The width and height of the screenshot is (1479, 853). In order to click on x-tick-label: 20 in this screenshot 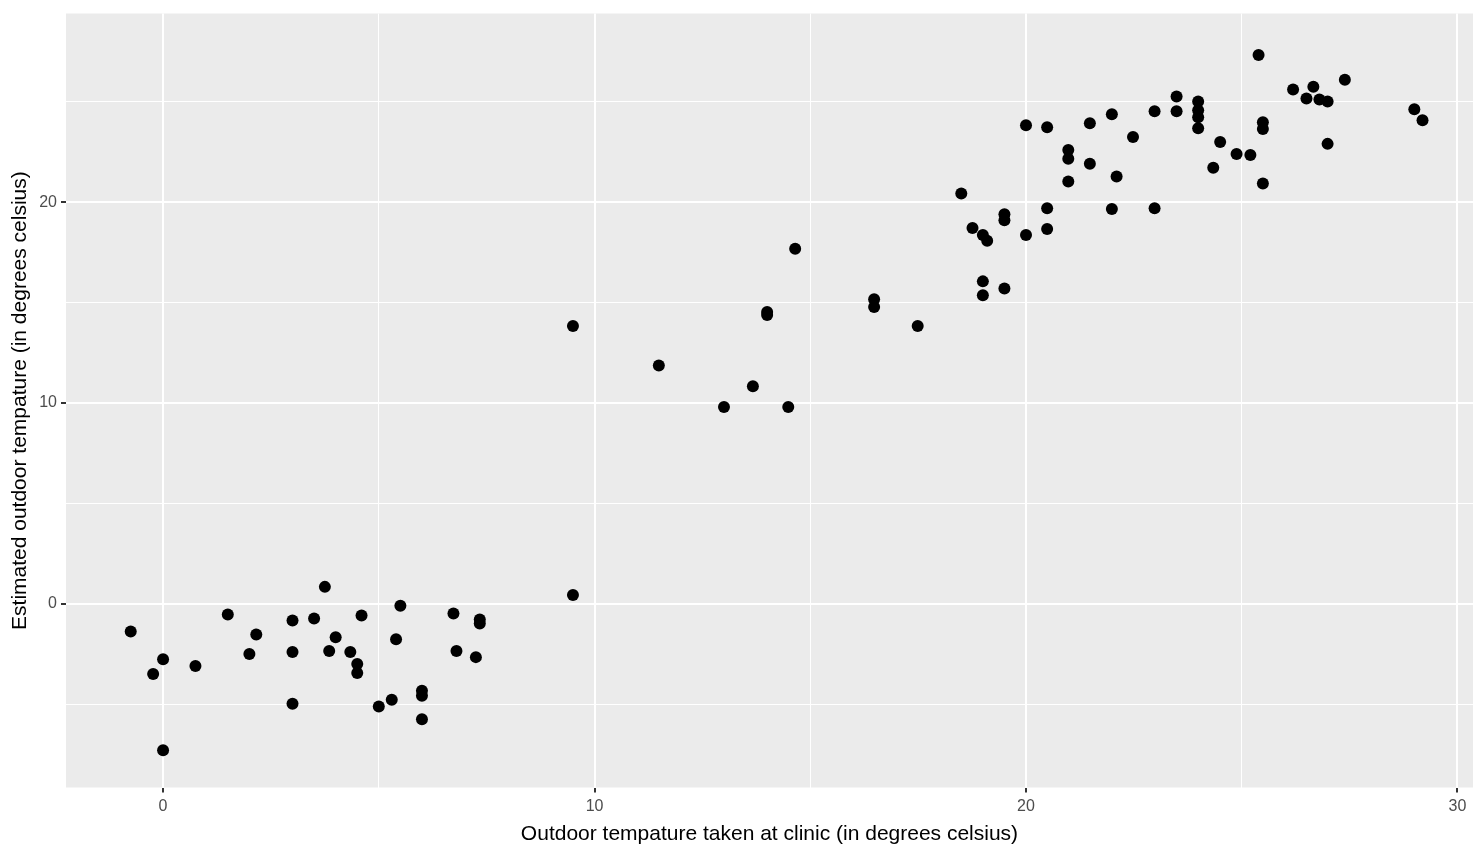, I will do `click(1026, 805)`.